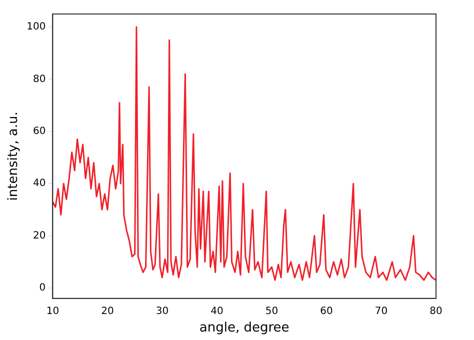 The image size is (474, 340). Describe the element at coordinates (53, 311) in the screenshot. I see `x-tick-label: 10` at that location.